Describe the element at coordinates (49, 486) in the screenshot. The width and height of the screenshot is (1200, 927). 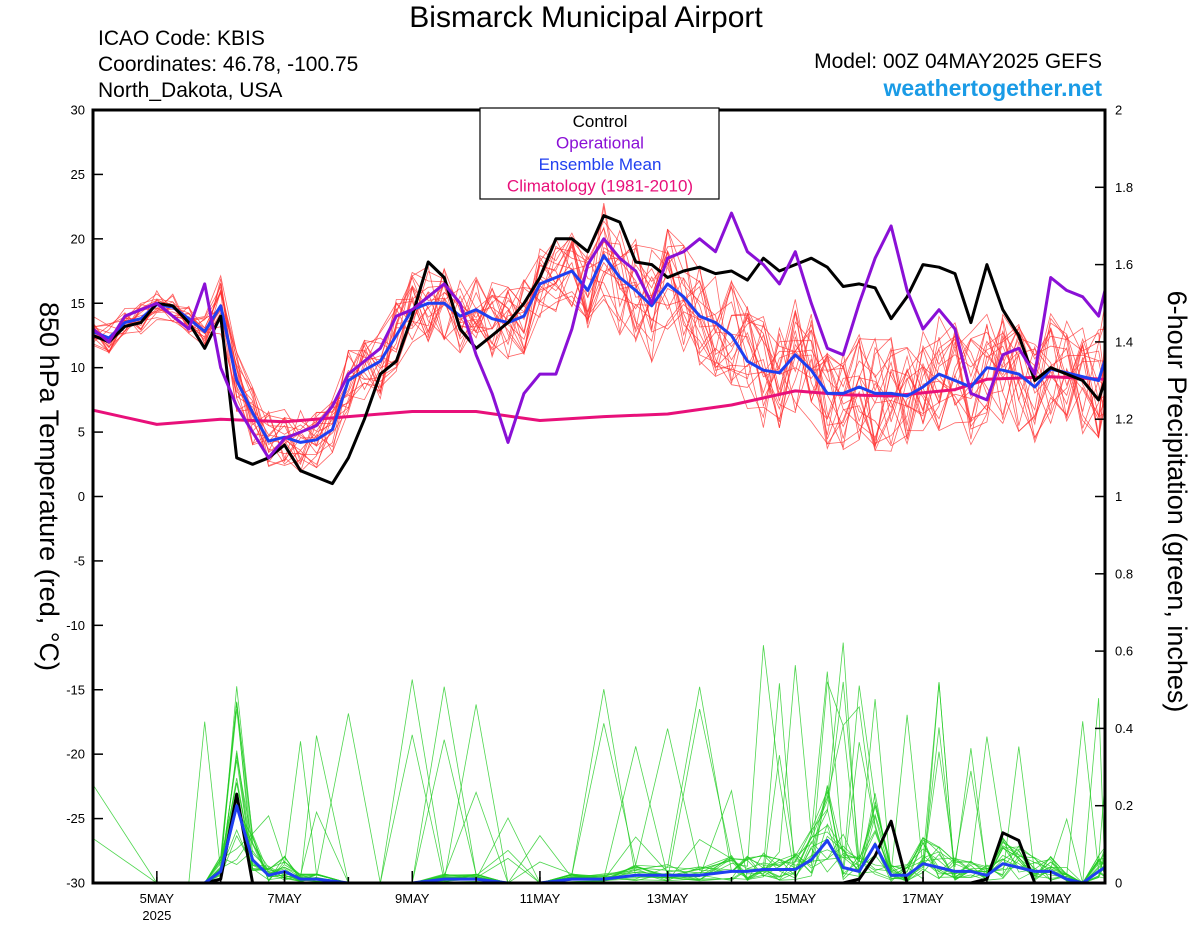
I see `left-axis-title: 850 hPa Temperature (red, °C)` at that location.